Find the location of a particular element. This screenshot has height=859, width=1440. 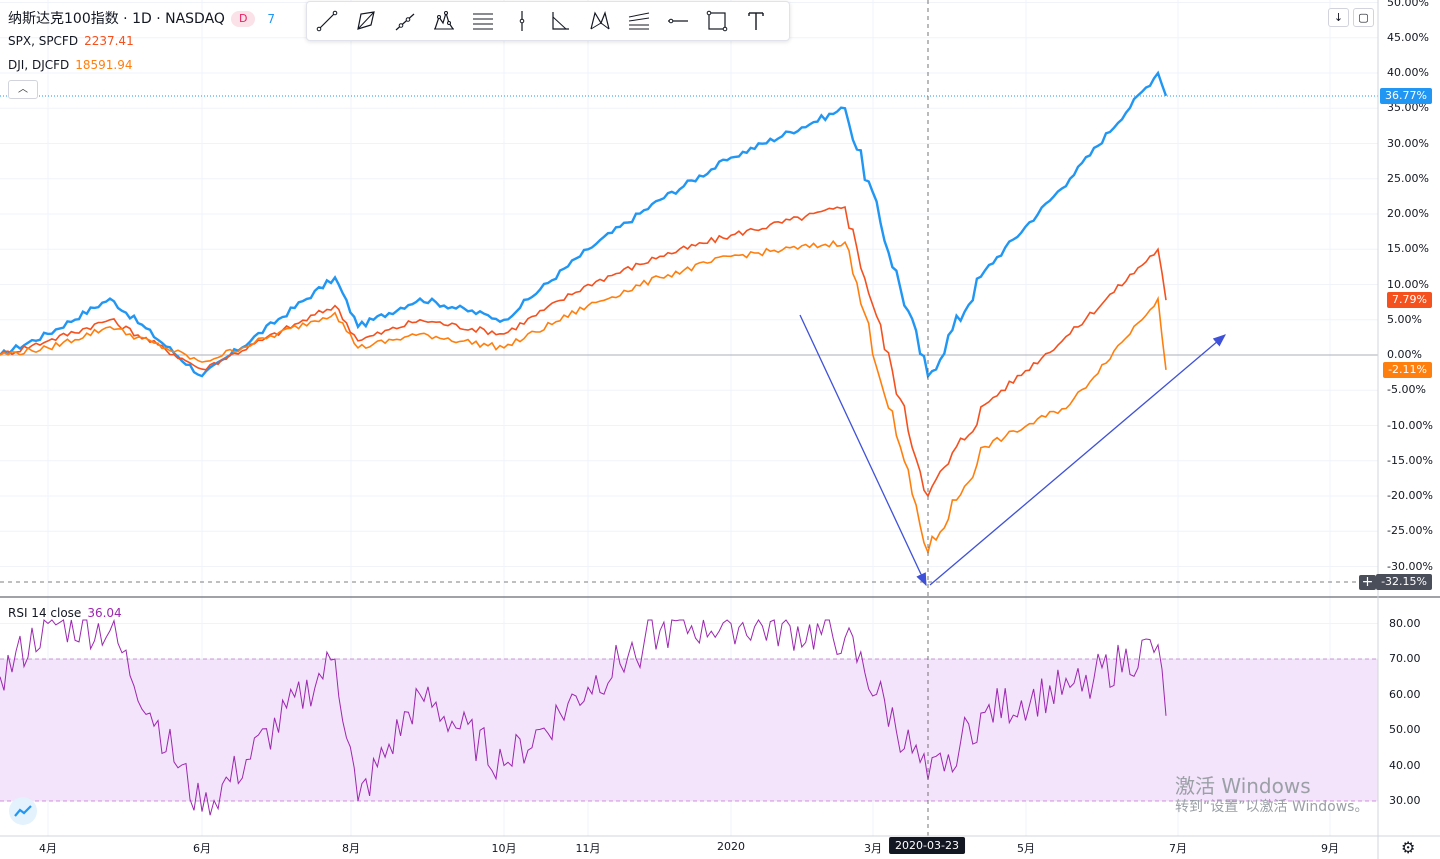

spx-legend: SPX, SPCFD 2237.41 is located at coordinates (71, 41).